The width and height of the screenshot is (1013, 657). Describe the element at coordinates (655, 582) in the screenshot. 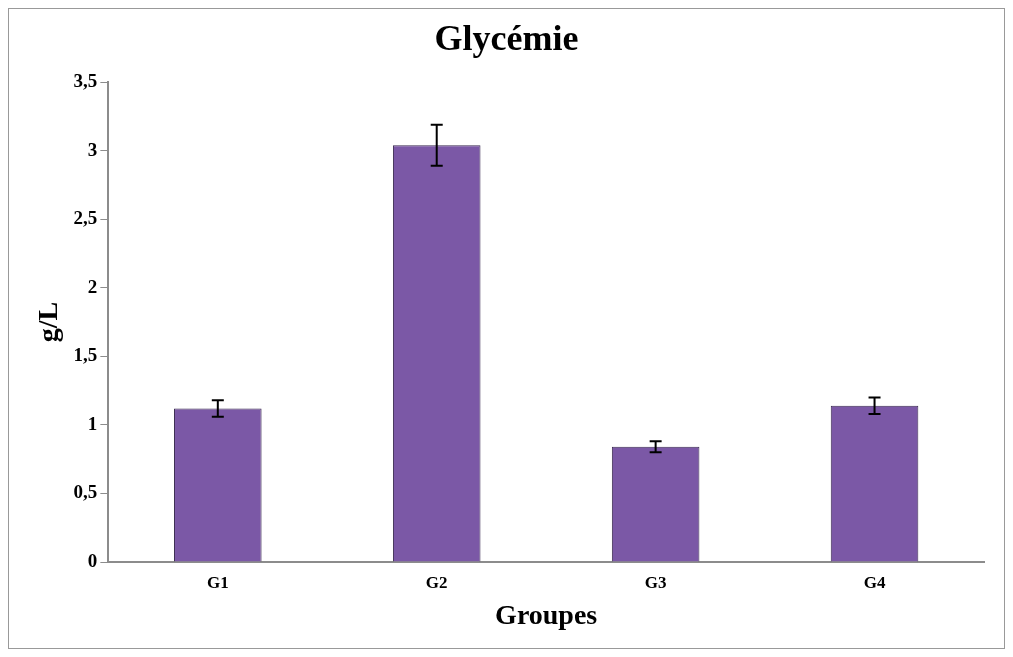

I see `x-tick-label: G3` at that location.